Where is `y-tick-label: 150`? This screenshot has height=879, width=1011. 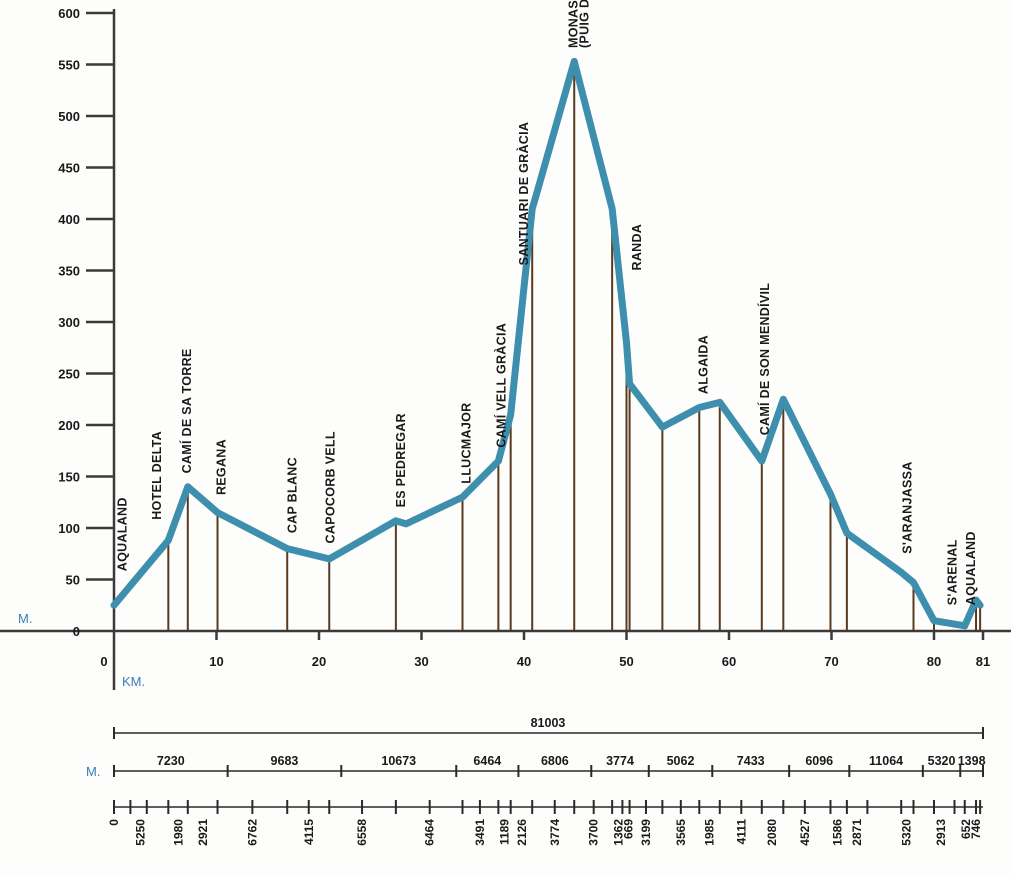
y-tick-label: 150 is located at coordinates (69, 477).